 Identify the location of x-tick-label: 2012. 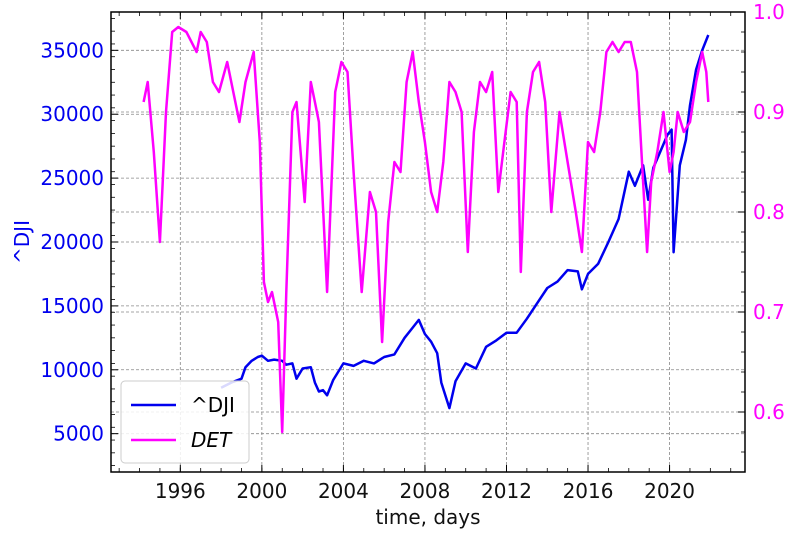
(506, 491).